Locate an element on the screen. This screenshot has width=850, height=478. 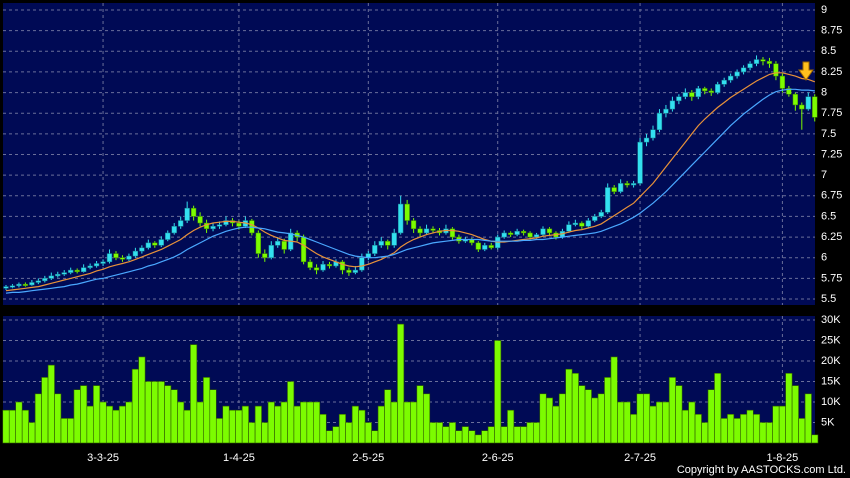
y-tick-label: 7.5 is located at coordinates (828, 134).